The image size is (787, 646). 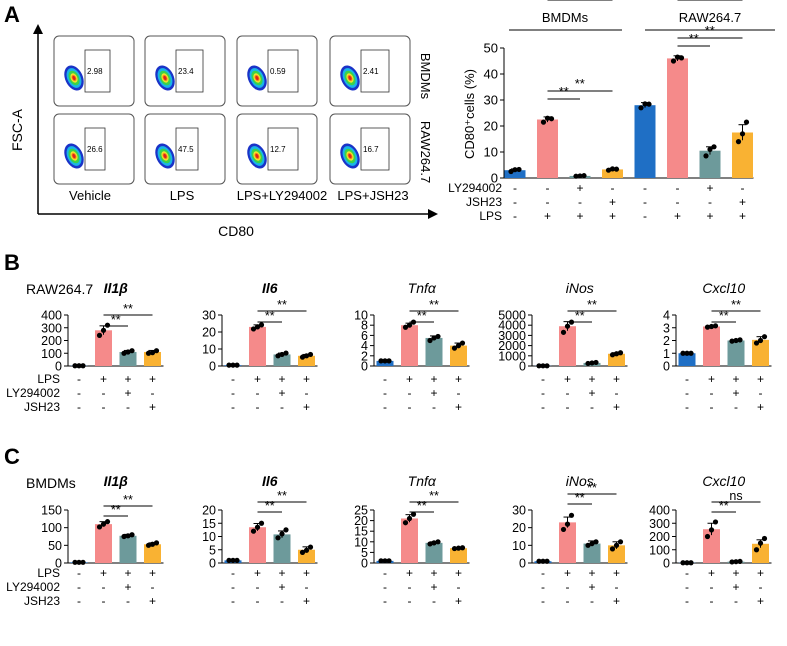 I want to click on flow-row-label-1: RAW264.7, so click(x=425, y=152).